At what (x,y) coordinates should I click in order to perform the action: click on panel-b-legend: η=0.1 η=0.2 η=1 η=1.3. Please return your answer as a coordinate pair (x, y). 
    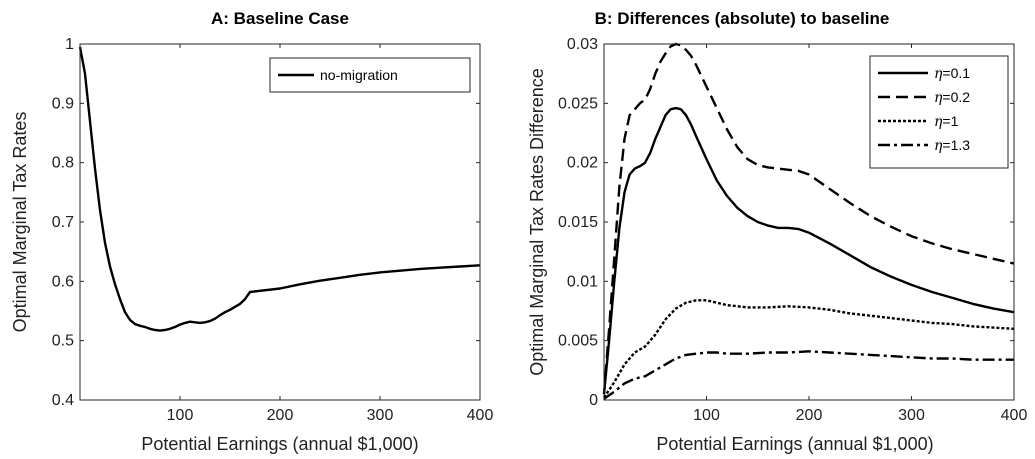
    Looking at the image, I should click on (939, 112).